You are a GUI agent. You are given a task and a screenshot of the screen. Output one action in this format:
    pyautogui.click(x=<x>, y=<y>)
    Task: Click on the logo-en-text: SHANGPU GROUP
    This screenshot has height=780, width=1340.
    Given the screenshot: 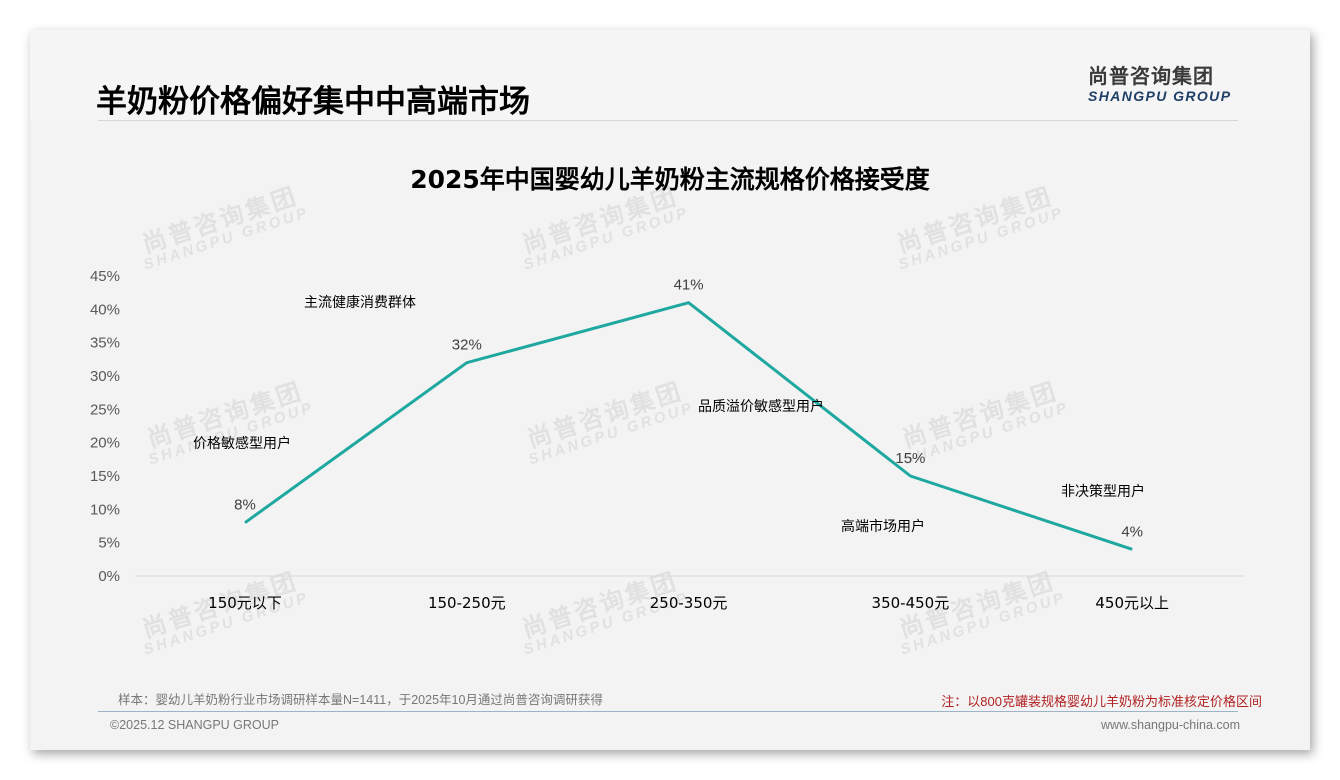 What is the action you would take?
    pyautogui.click(x=1160, y=96)
    